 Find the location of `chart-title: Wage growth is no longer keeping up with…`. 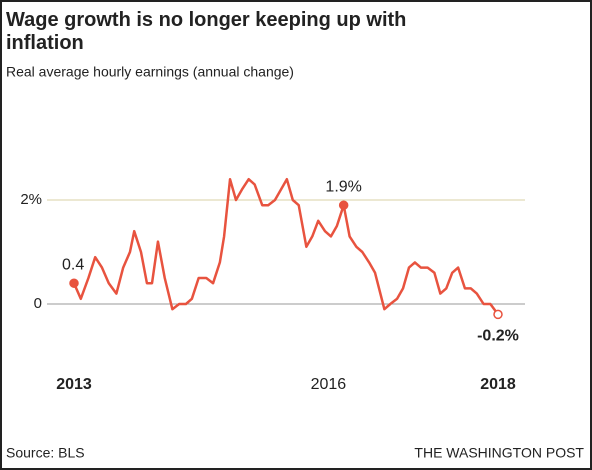

chart-title: Wage growth is no longer keeping up with… is located at coordinates (206, 31).